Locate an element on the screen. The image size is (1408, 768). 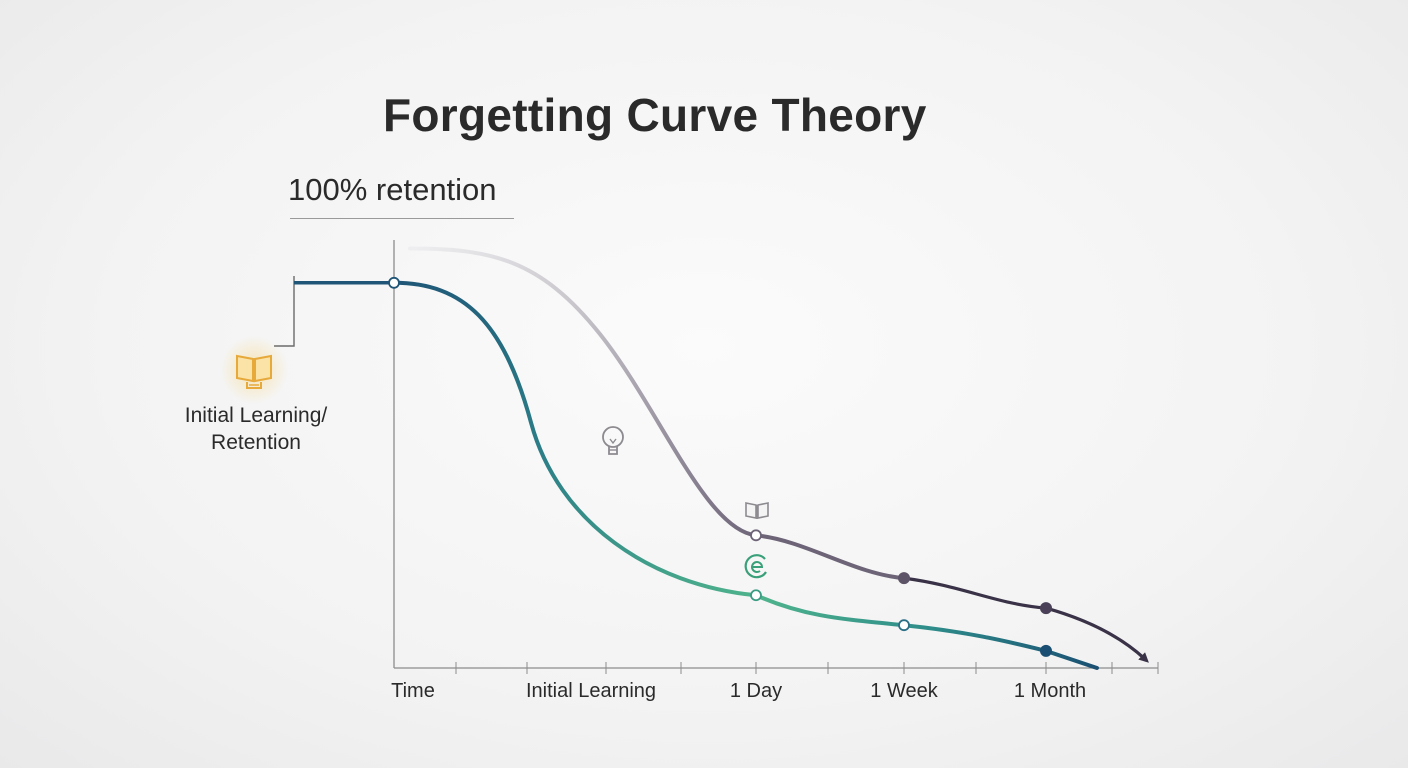
x-tick-label: Time is located at coordinates (413, 691).